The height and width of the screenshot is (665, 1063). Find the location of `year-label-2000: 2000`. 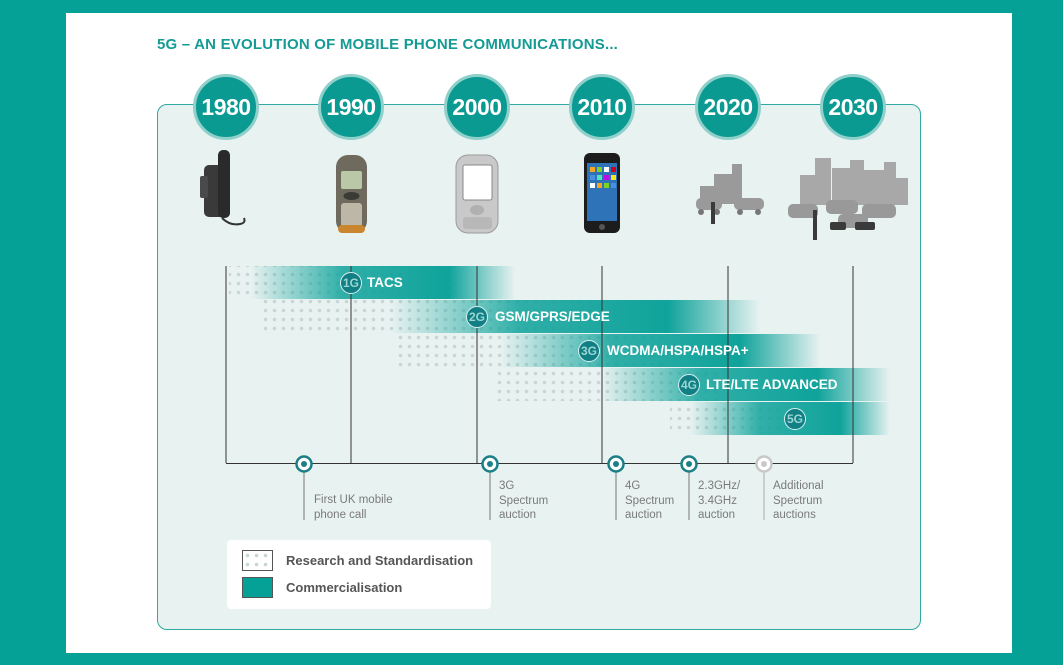

year-label-2000: 2000 is located at coordinates (477, 106).